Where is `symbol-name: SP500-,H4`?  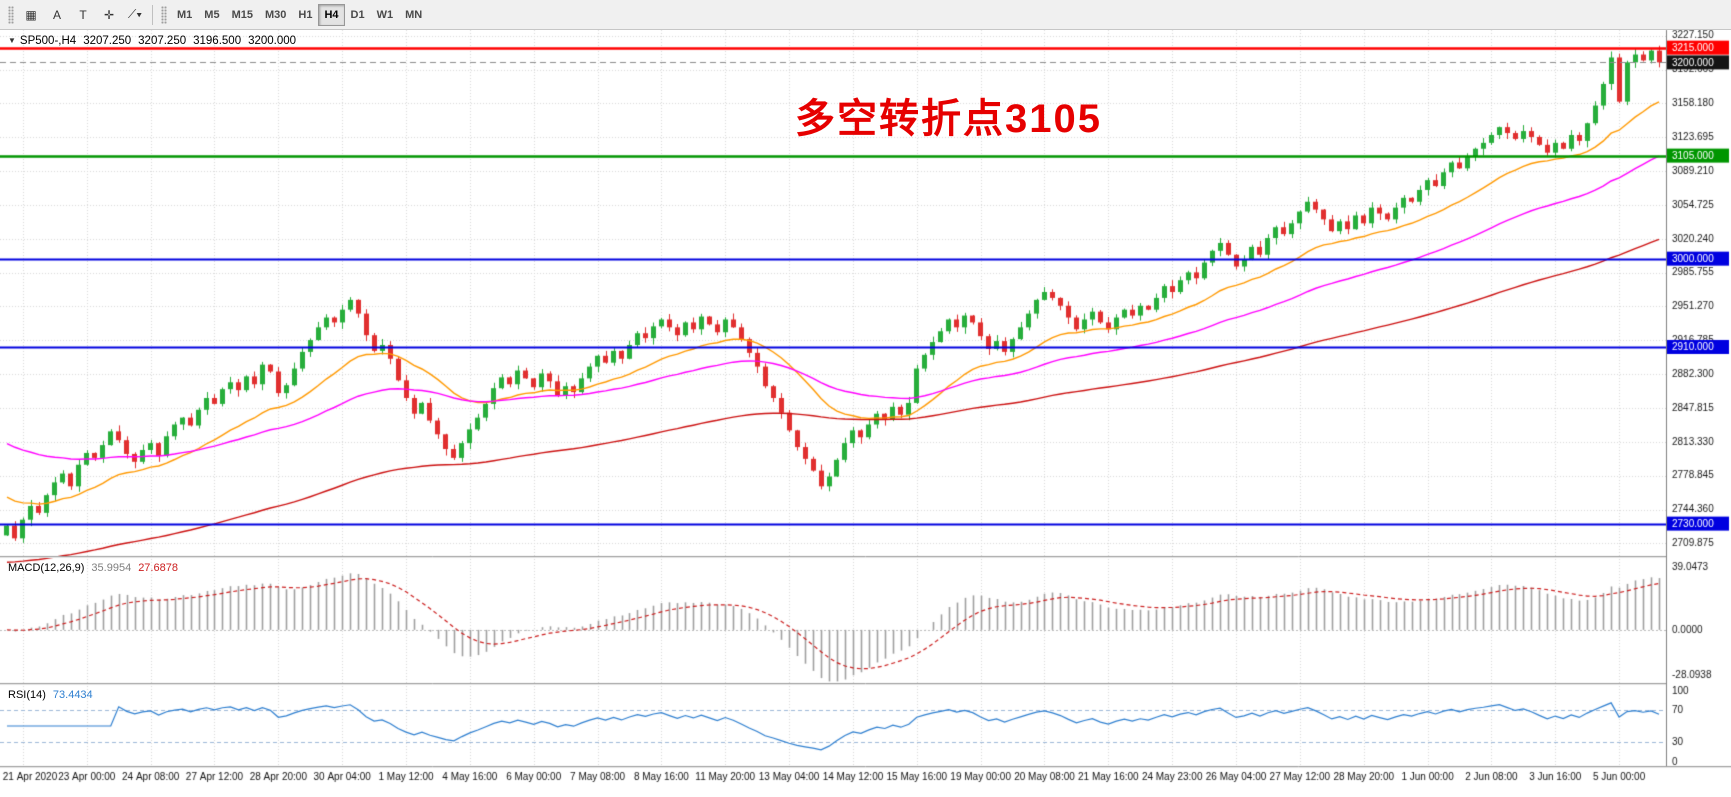
symbol-name: SP500-,H4 is located at coordinates (48, 41).